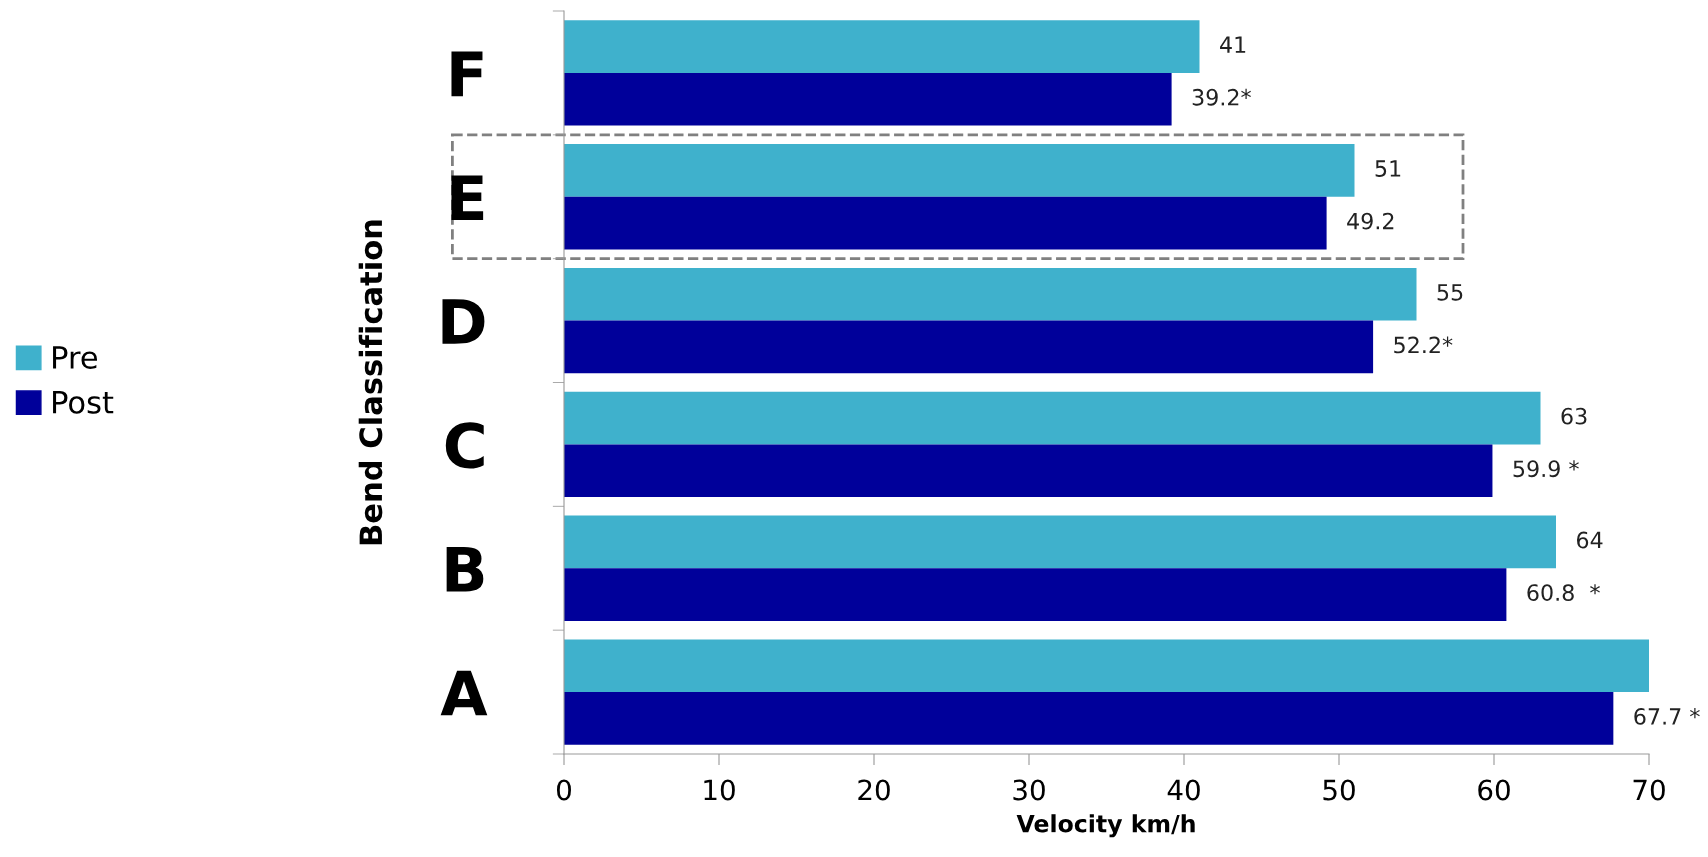 This screenshot has height=857, width=1708. What do you see at coordinates (1667, 716) in the screenshot?
I see `data-label: 67.7 *` at bounding box center [1667, 716].